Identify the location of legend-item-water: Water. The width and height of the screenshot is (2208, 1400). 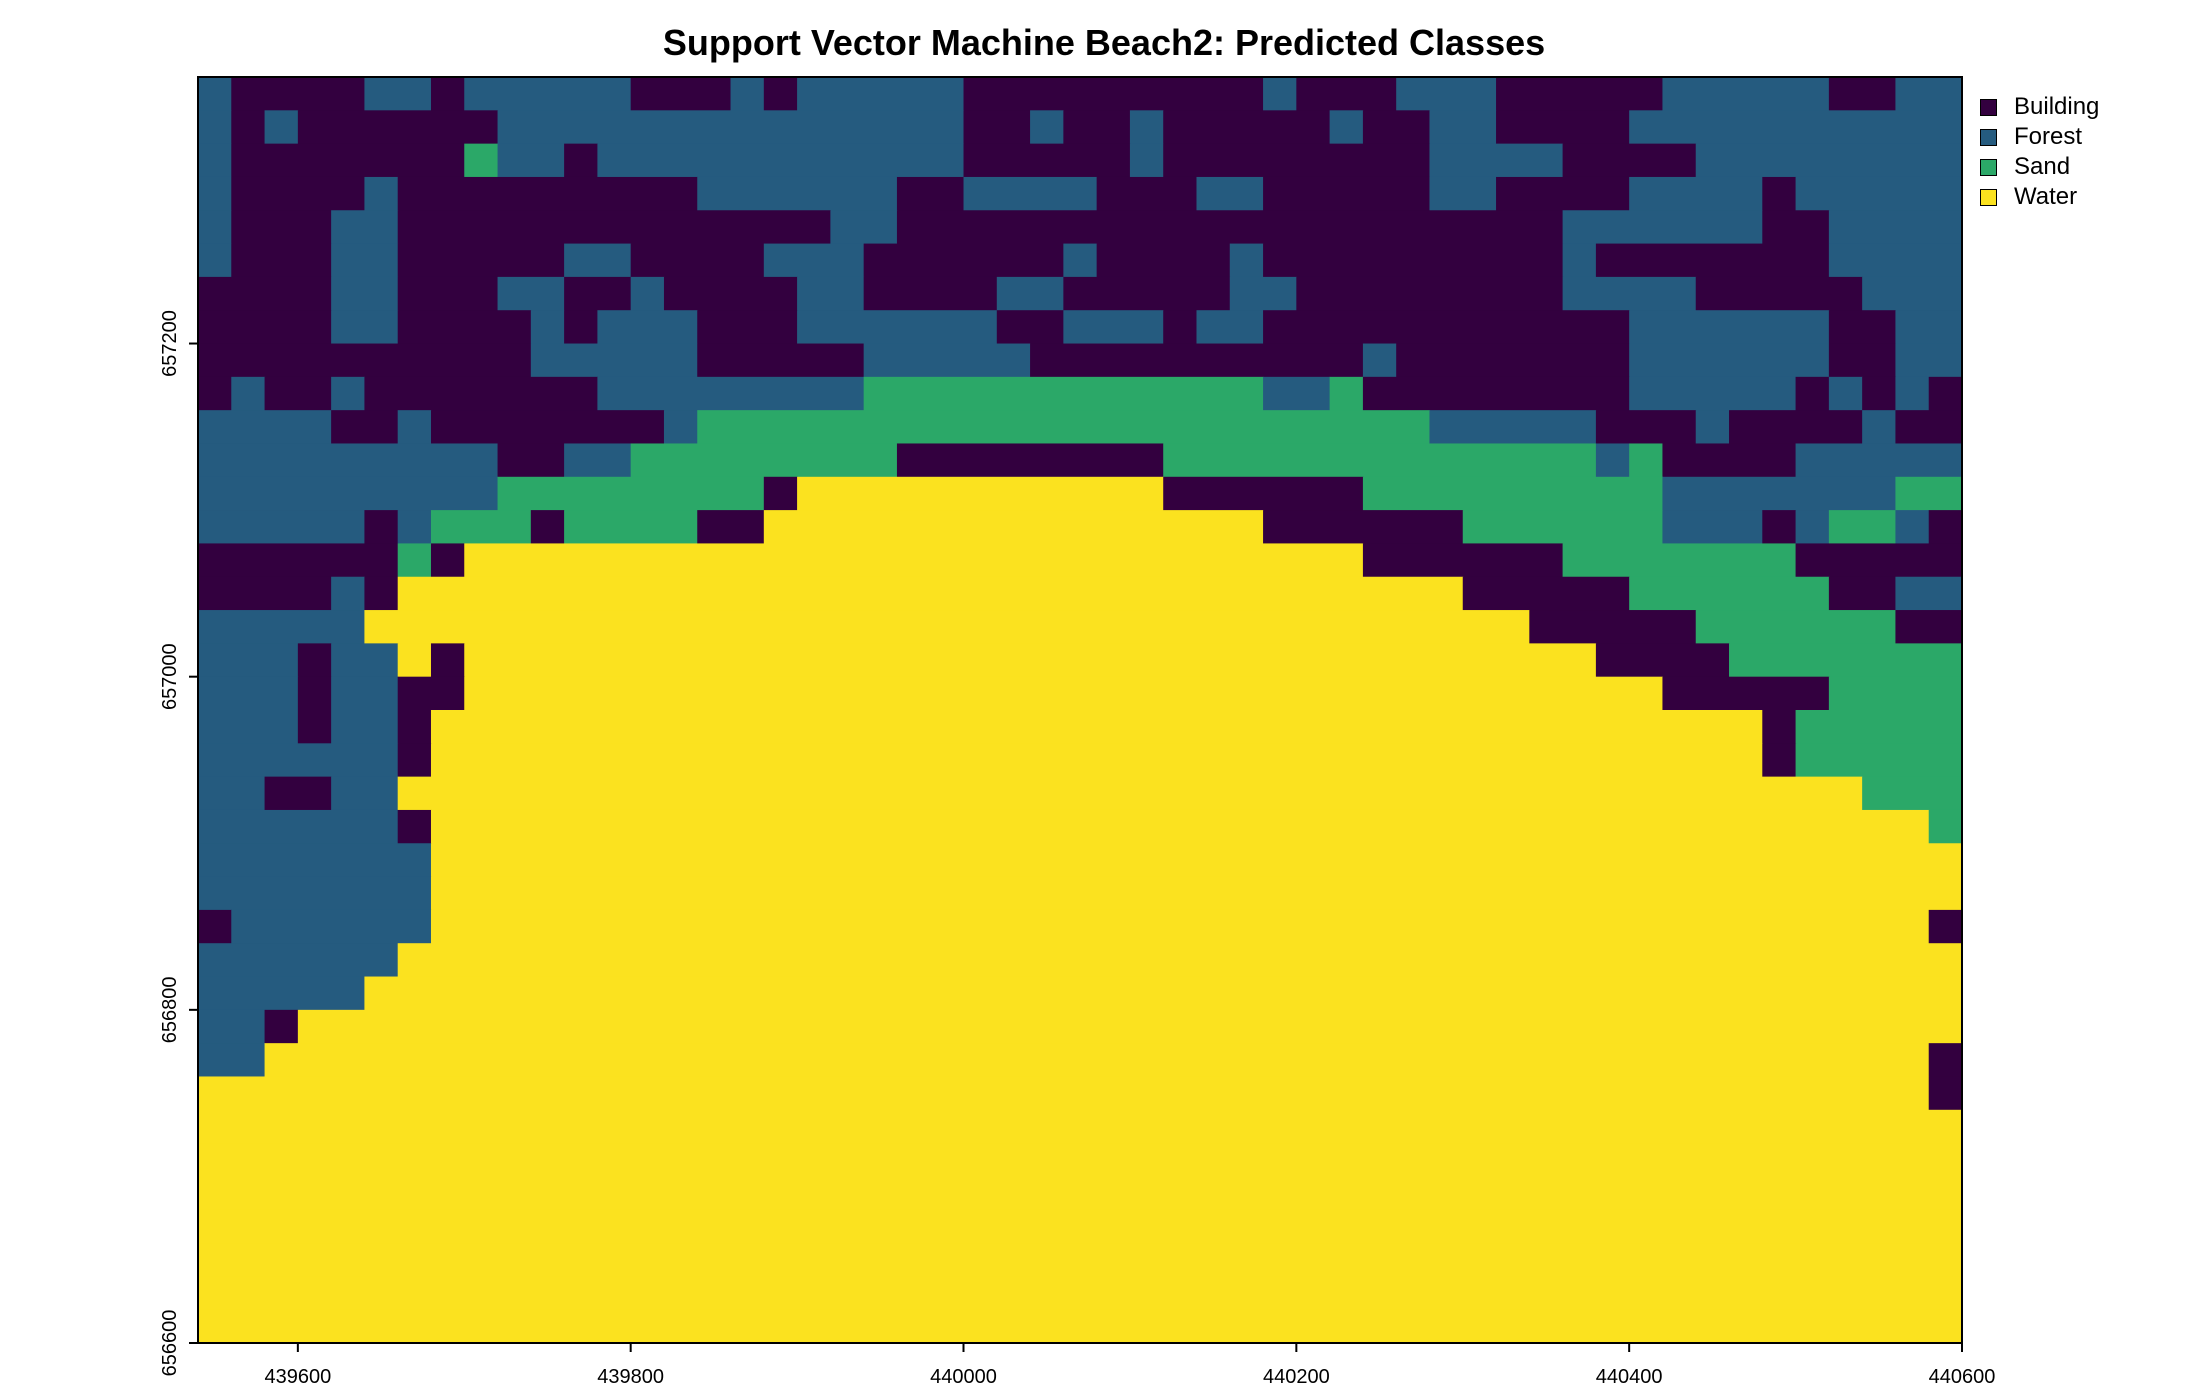
(2039, 197).